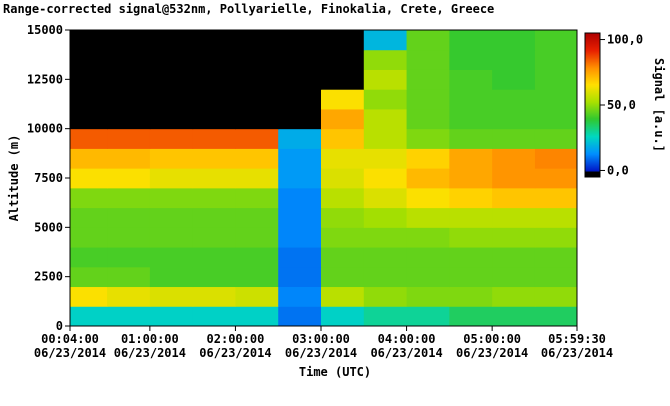  Describe the element at coordinates (321, 346) in the screenshot. I see `x-tick-label: 03:00:00 06/23/2014` at that location.